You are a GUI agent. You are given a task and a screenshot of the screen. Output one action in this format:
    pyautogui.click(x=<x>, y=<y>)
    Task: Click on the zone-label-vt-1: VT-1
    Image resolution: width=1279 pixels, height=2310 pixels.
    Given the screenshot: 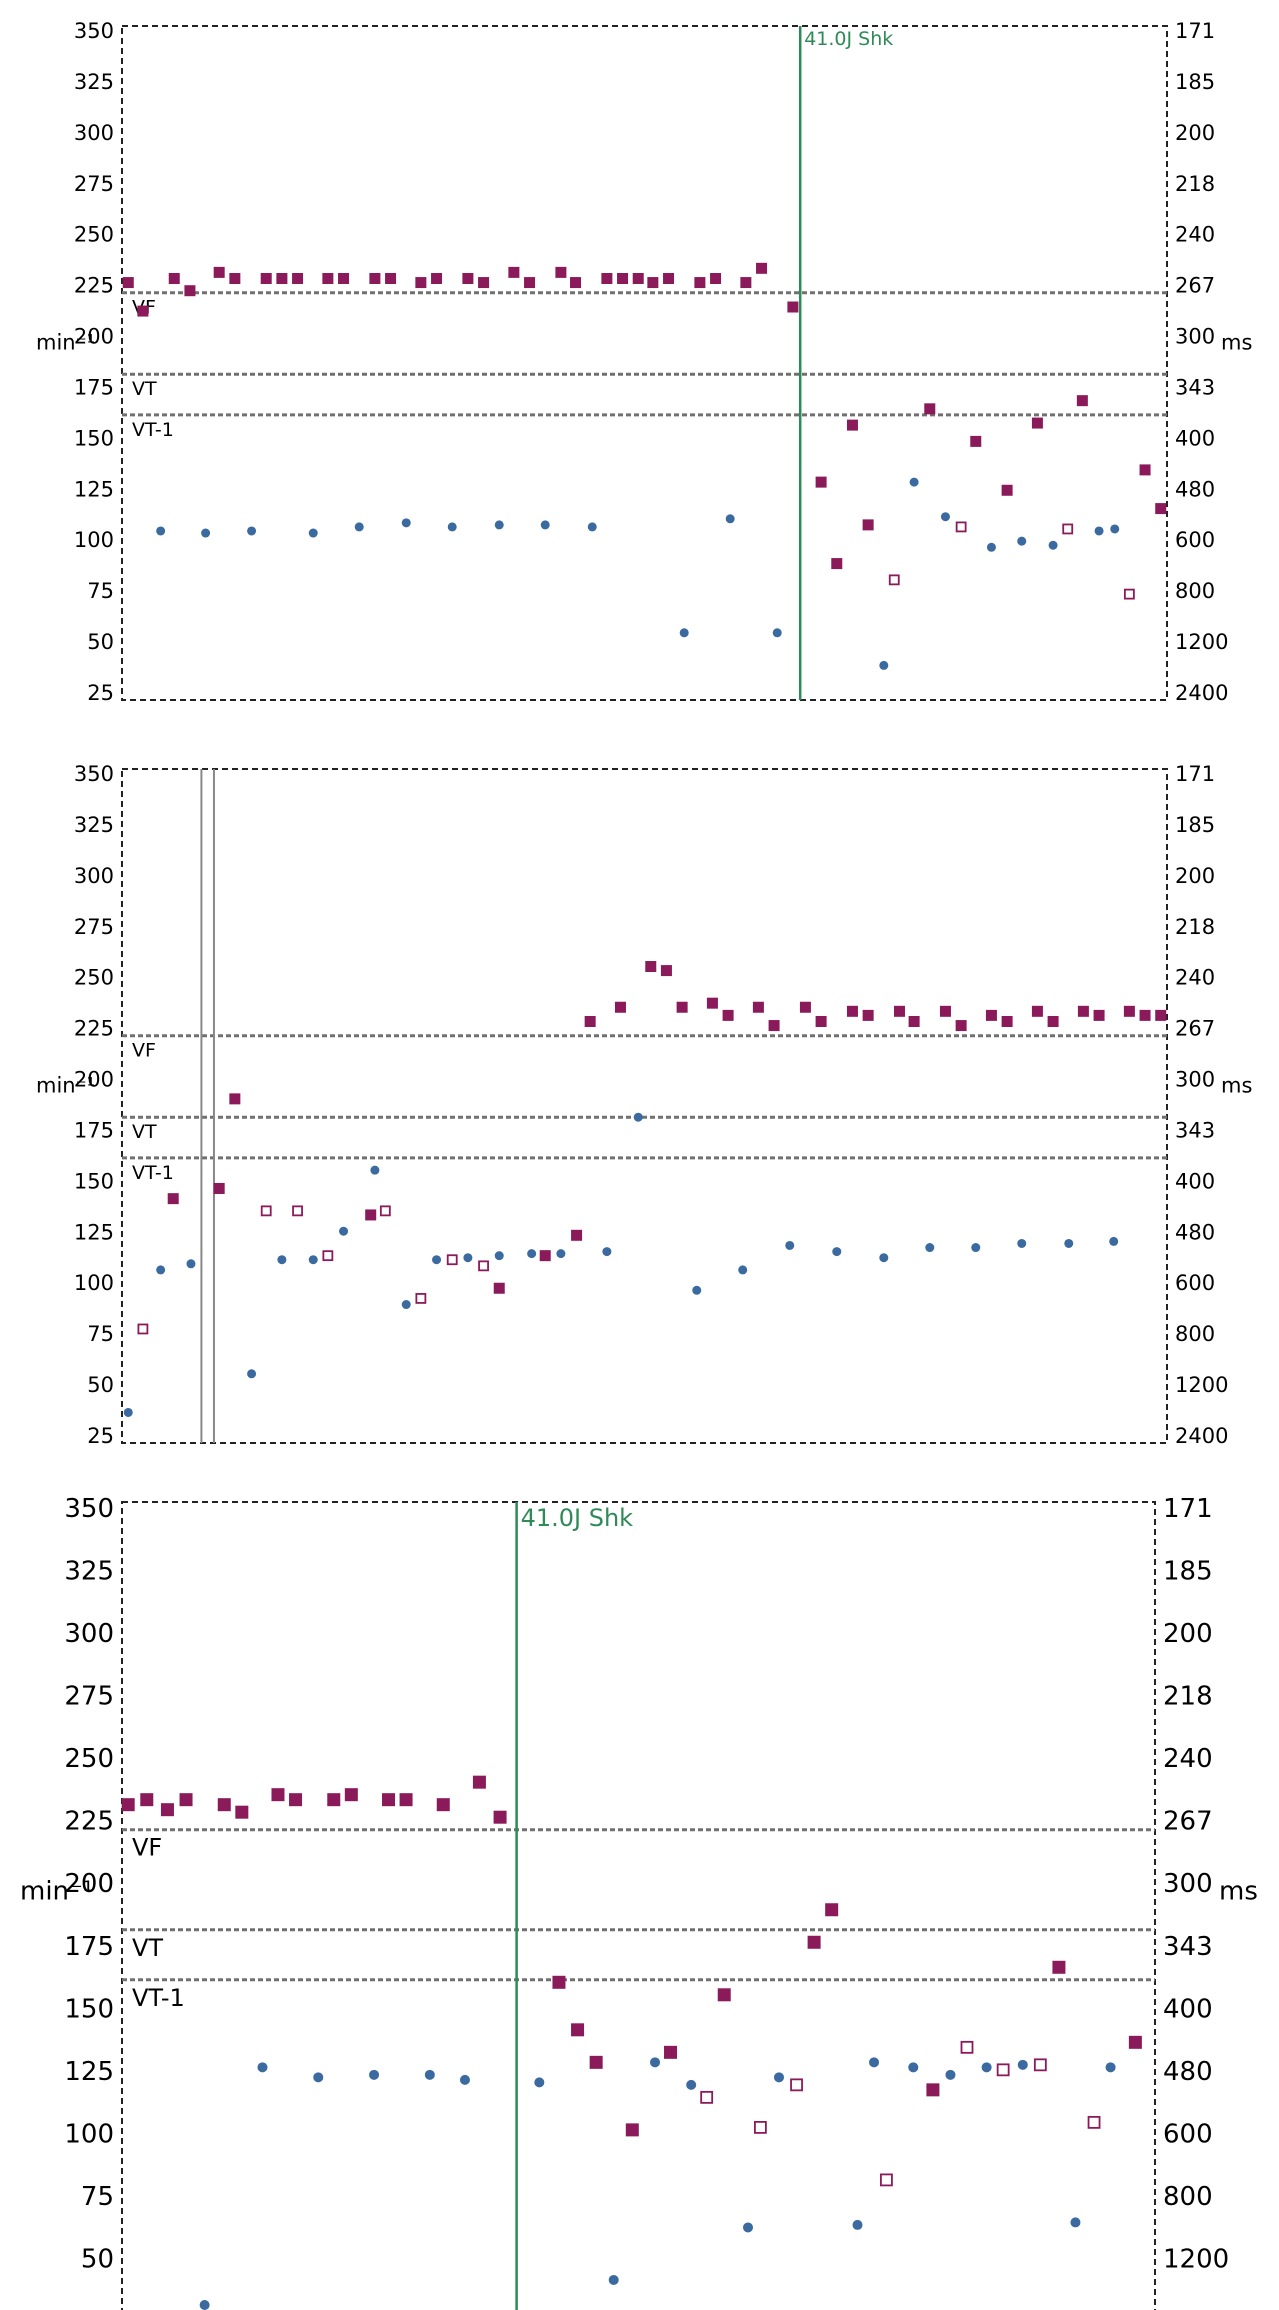 What is the action you would take?
    pyautogui.click(x=153, y=430)
    